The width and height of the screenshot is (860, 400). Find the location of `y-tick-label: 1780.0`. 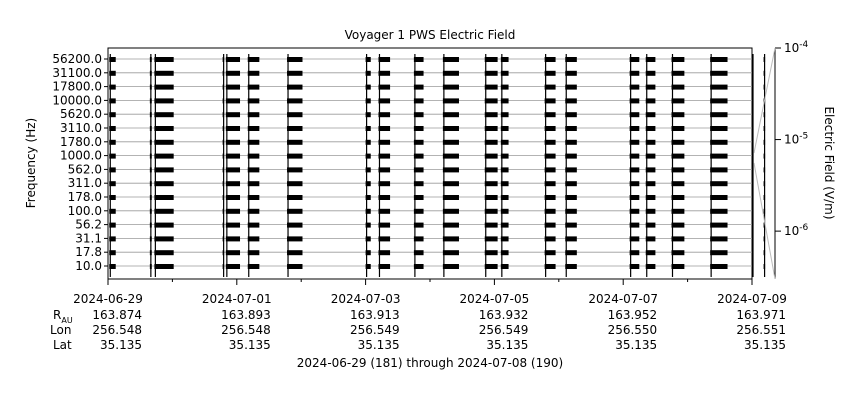

y-tick-label: 1780.0 is located at coordinates (81, 142).